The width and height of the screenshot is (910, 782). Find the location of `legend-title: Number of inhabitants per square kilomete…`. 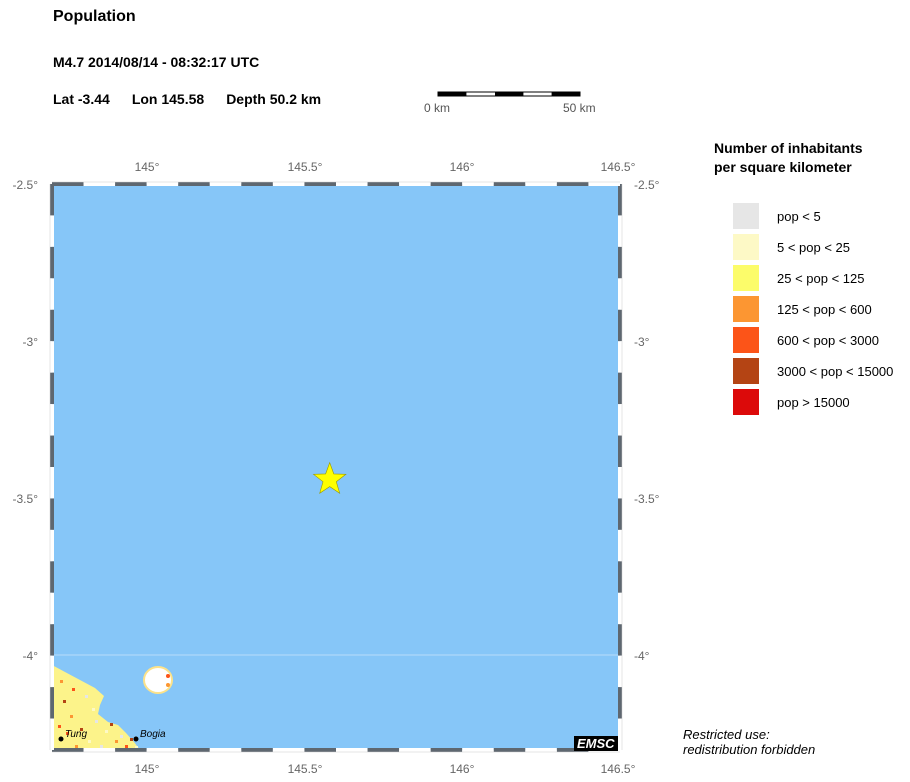

legend-title: Number of inhabitants per square kilomete… is located at coordinates (788, 158).